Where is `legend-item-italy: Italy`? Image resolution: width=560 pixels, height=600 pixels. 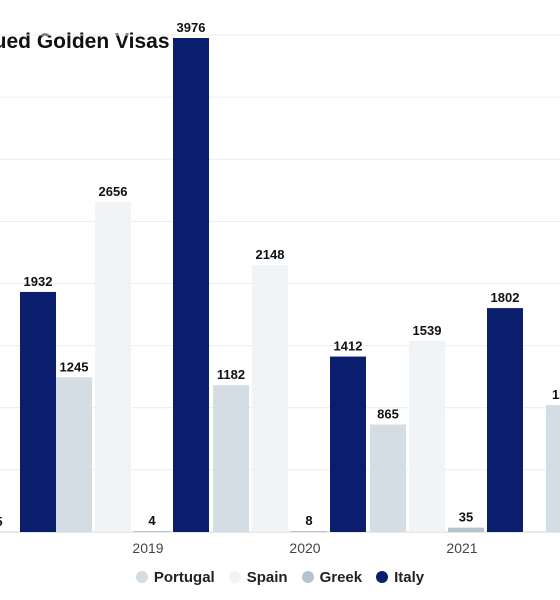 legend-item-italy: Italy is located at coordinates (400, 577).